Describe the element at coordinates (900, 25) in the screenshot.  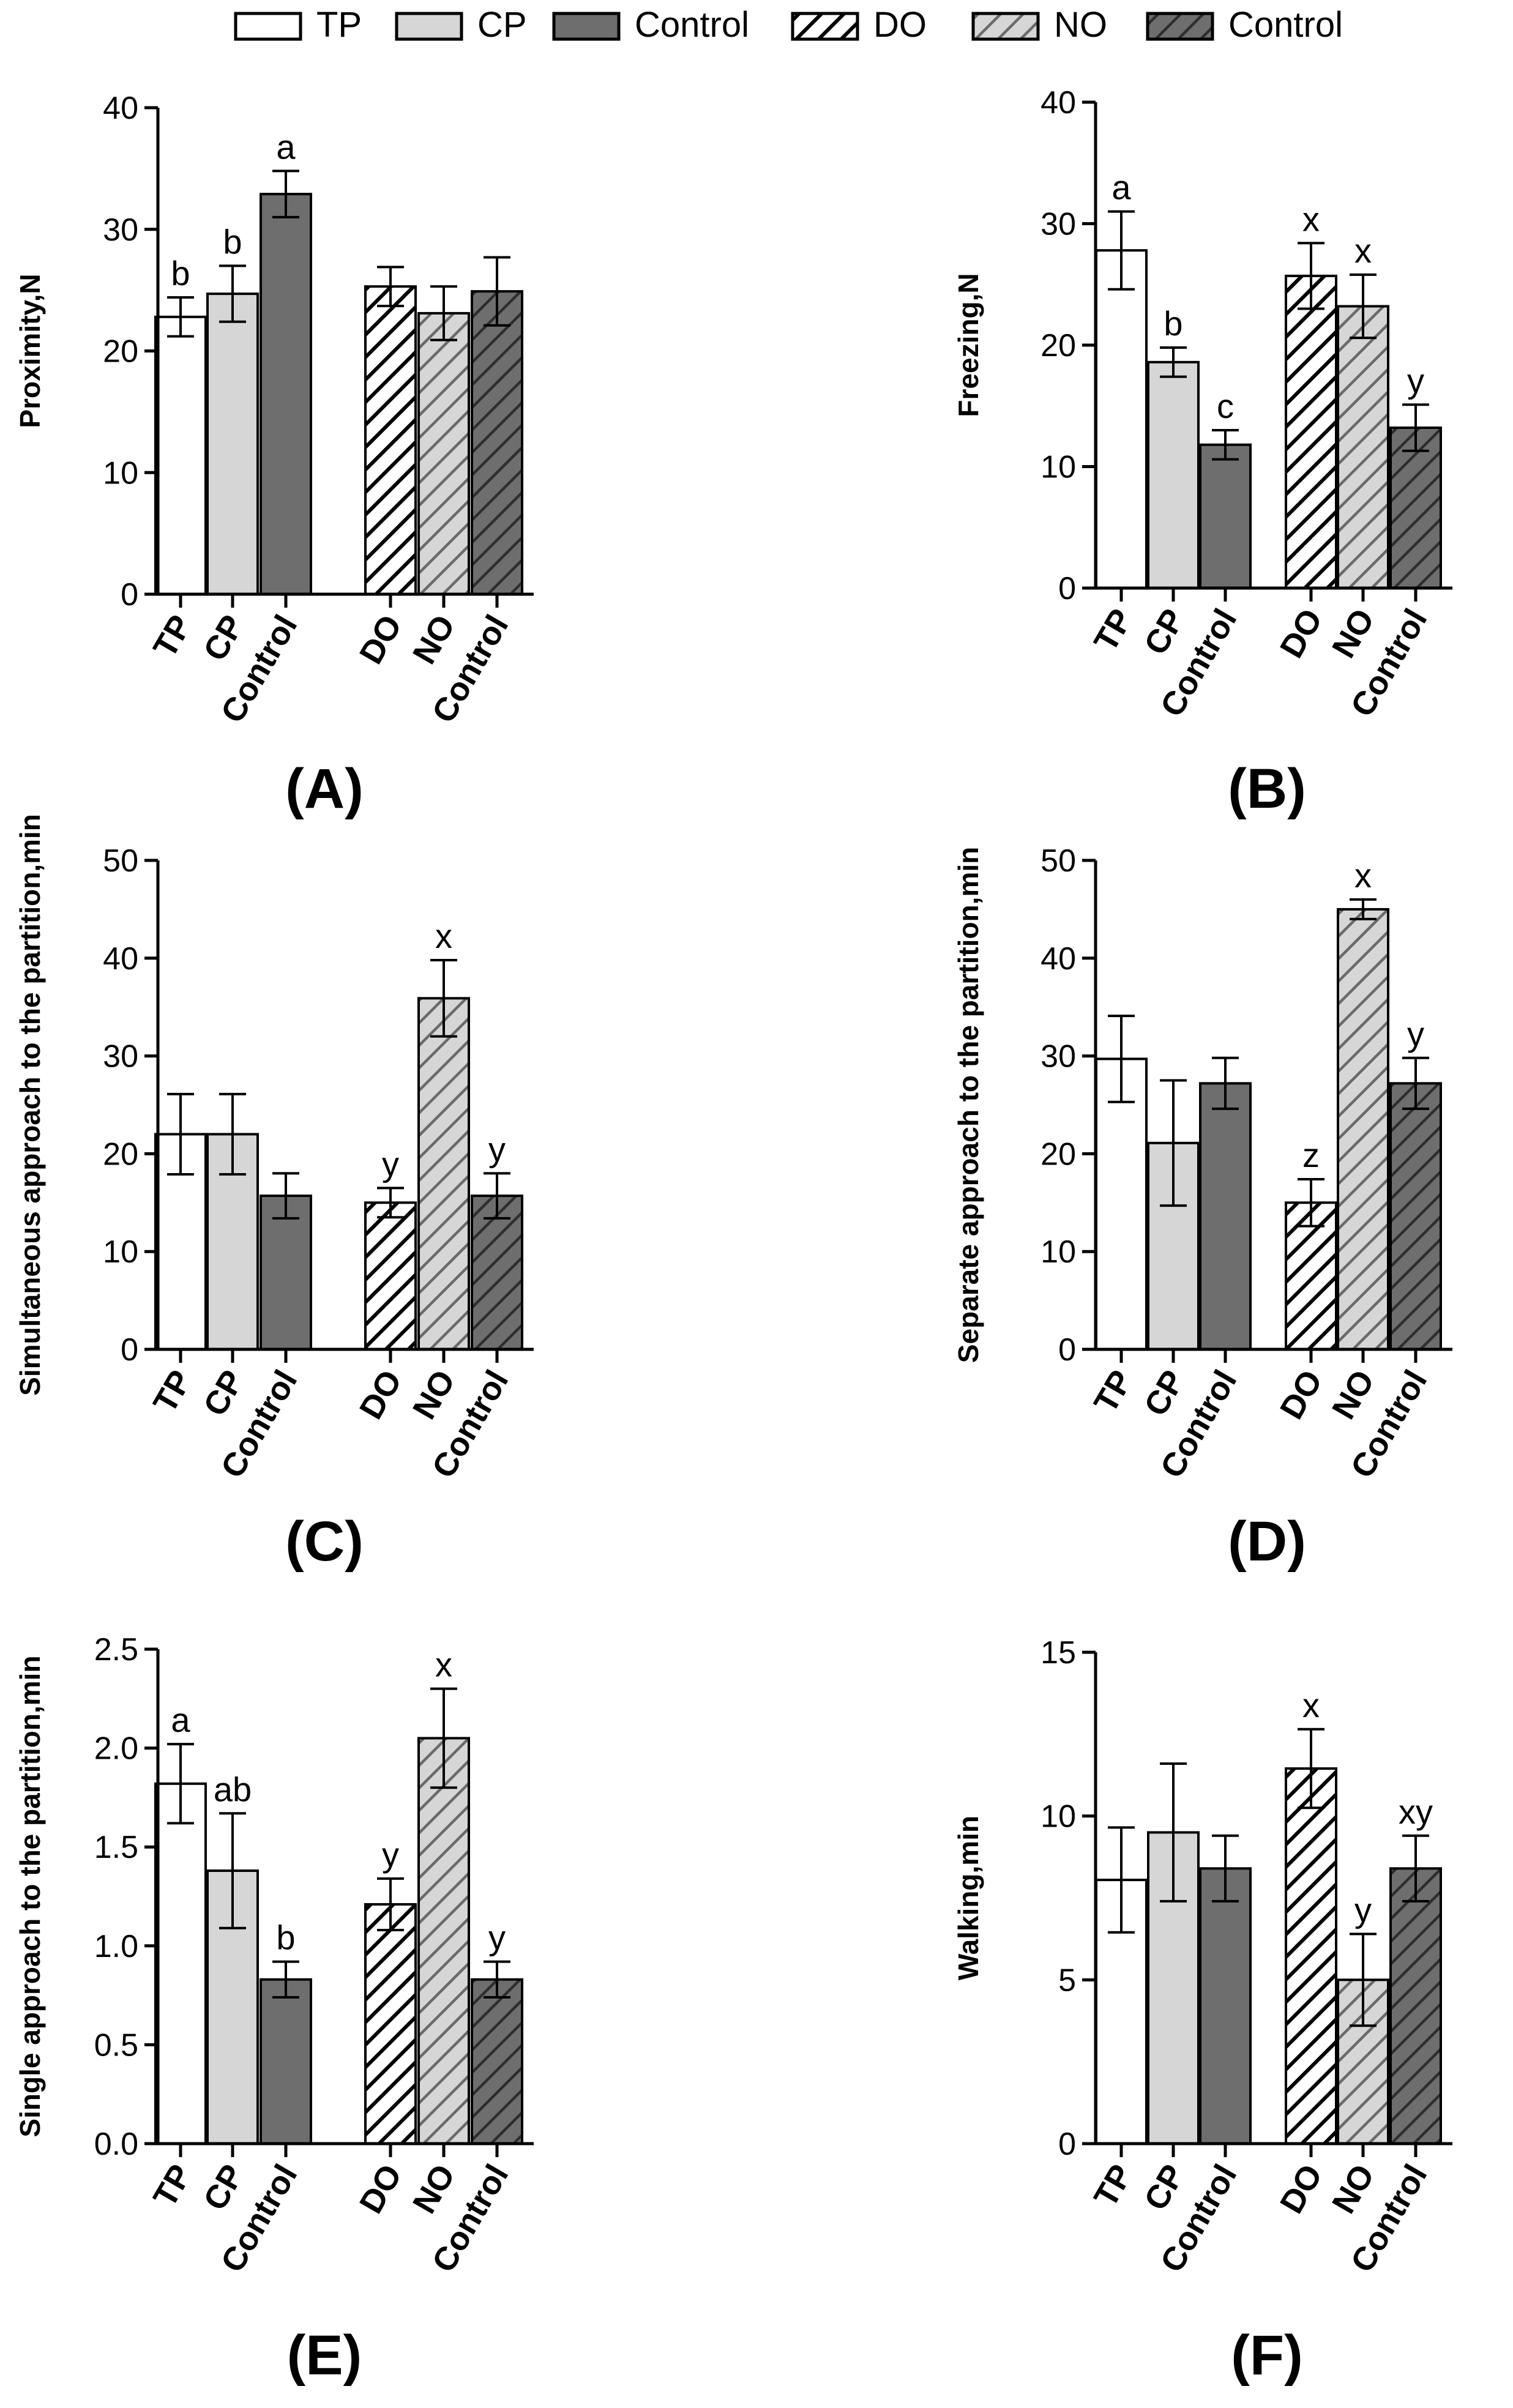
I see `legend-label: DO` at that location.